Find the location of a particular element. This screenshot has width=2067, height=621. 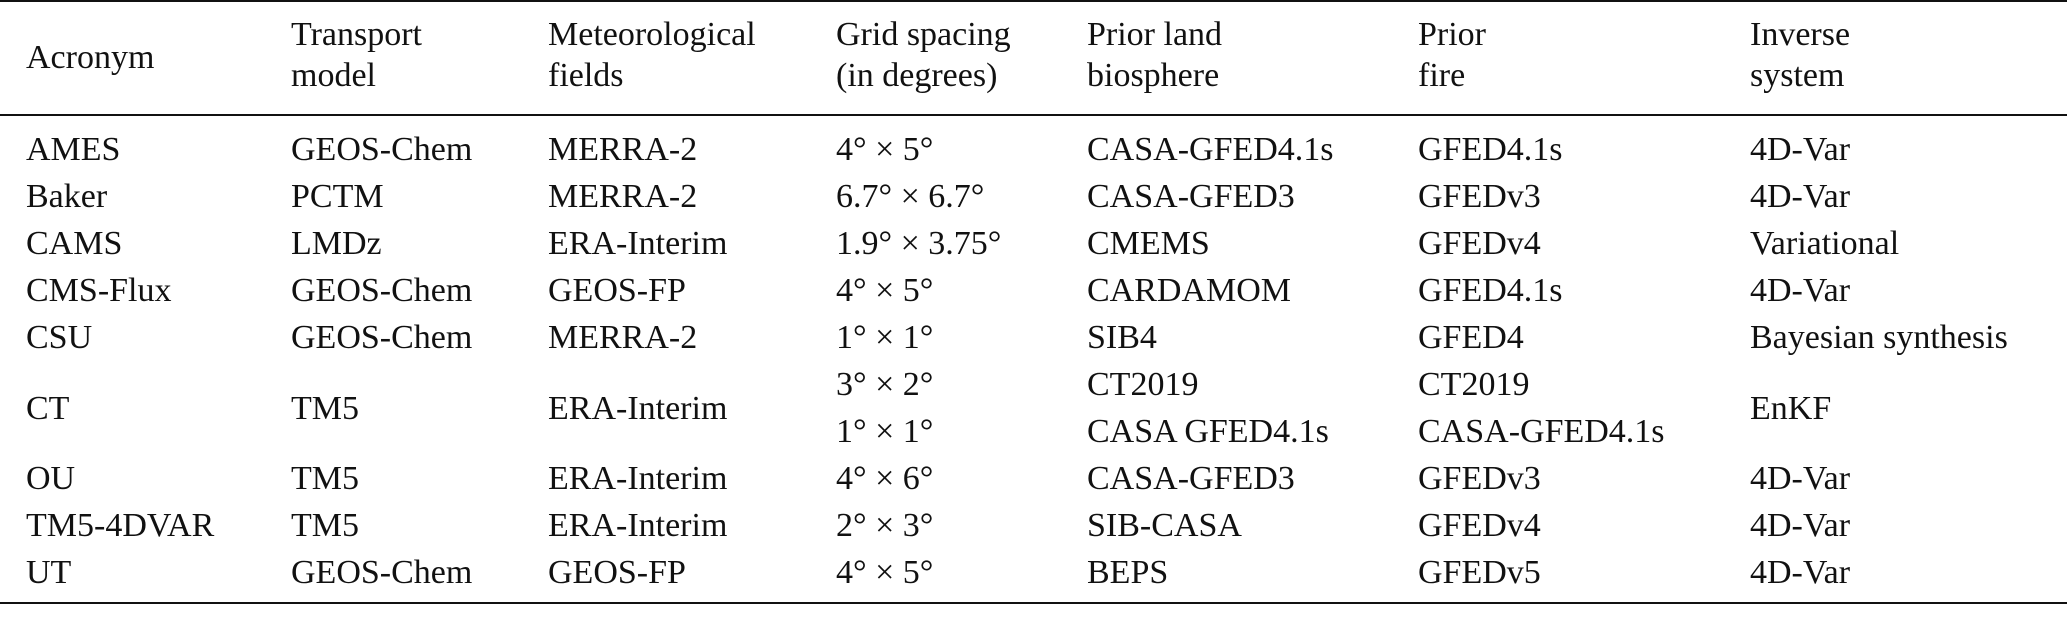

header-grid-spacing: Grid spacing (in degrees) is located at coordinates (935, 58).